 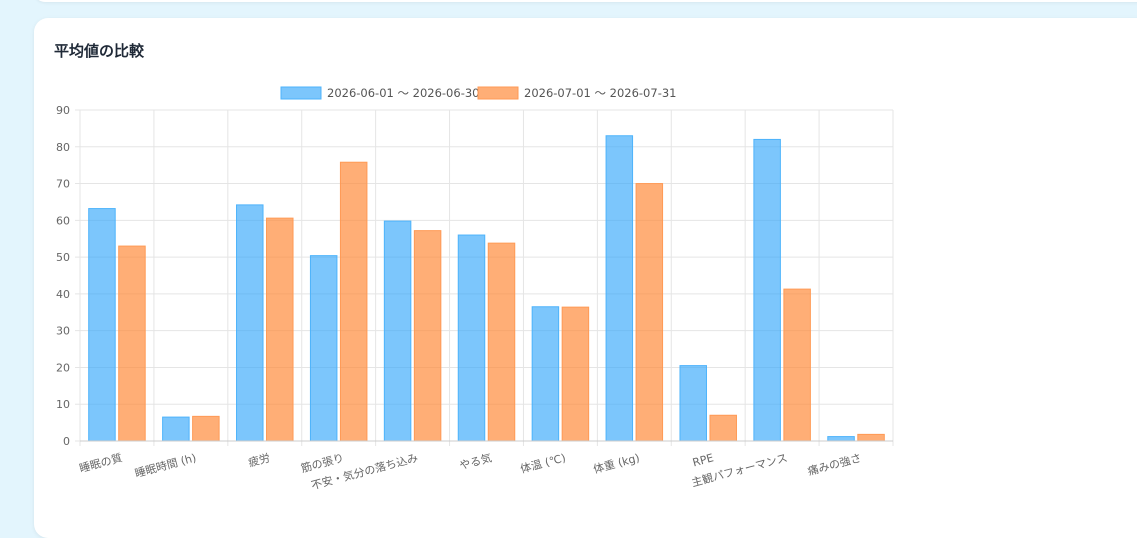 I want to click on card-title: 平均値の比較, so click(x=99, y=51).